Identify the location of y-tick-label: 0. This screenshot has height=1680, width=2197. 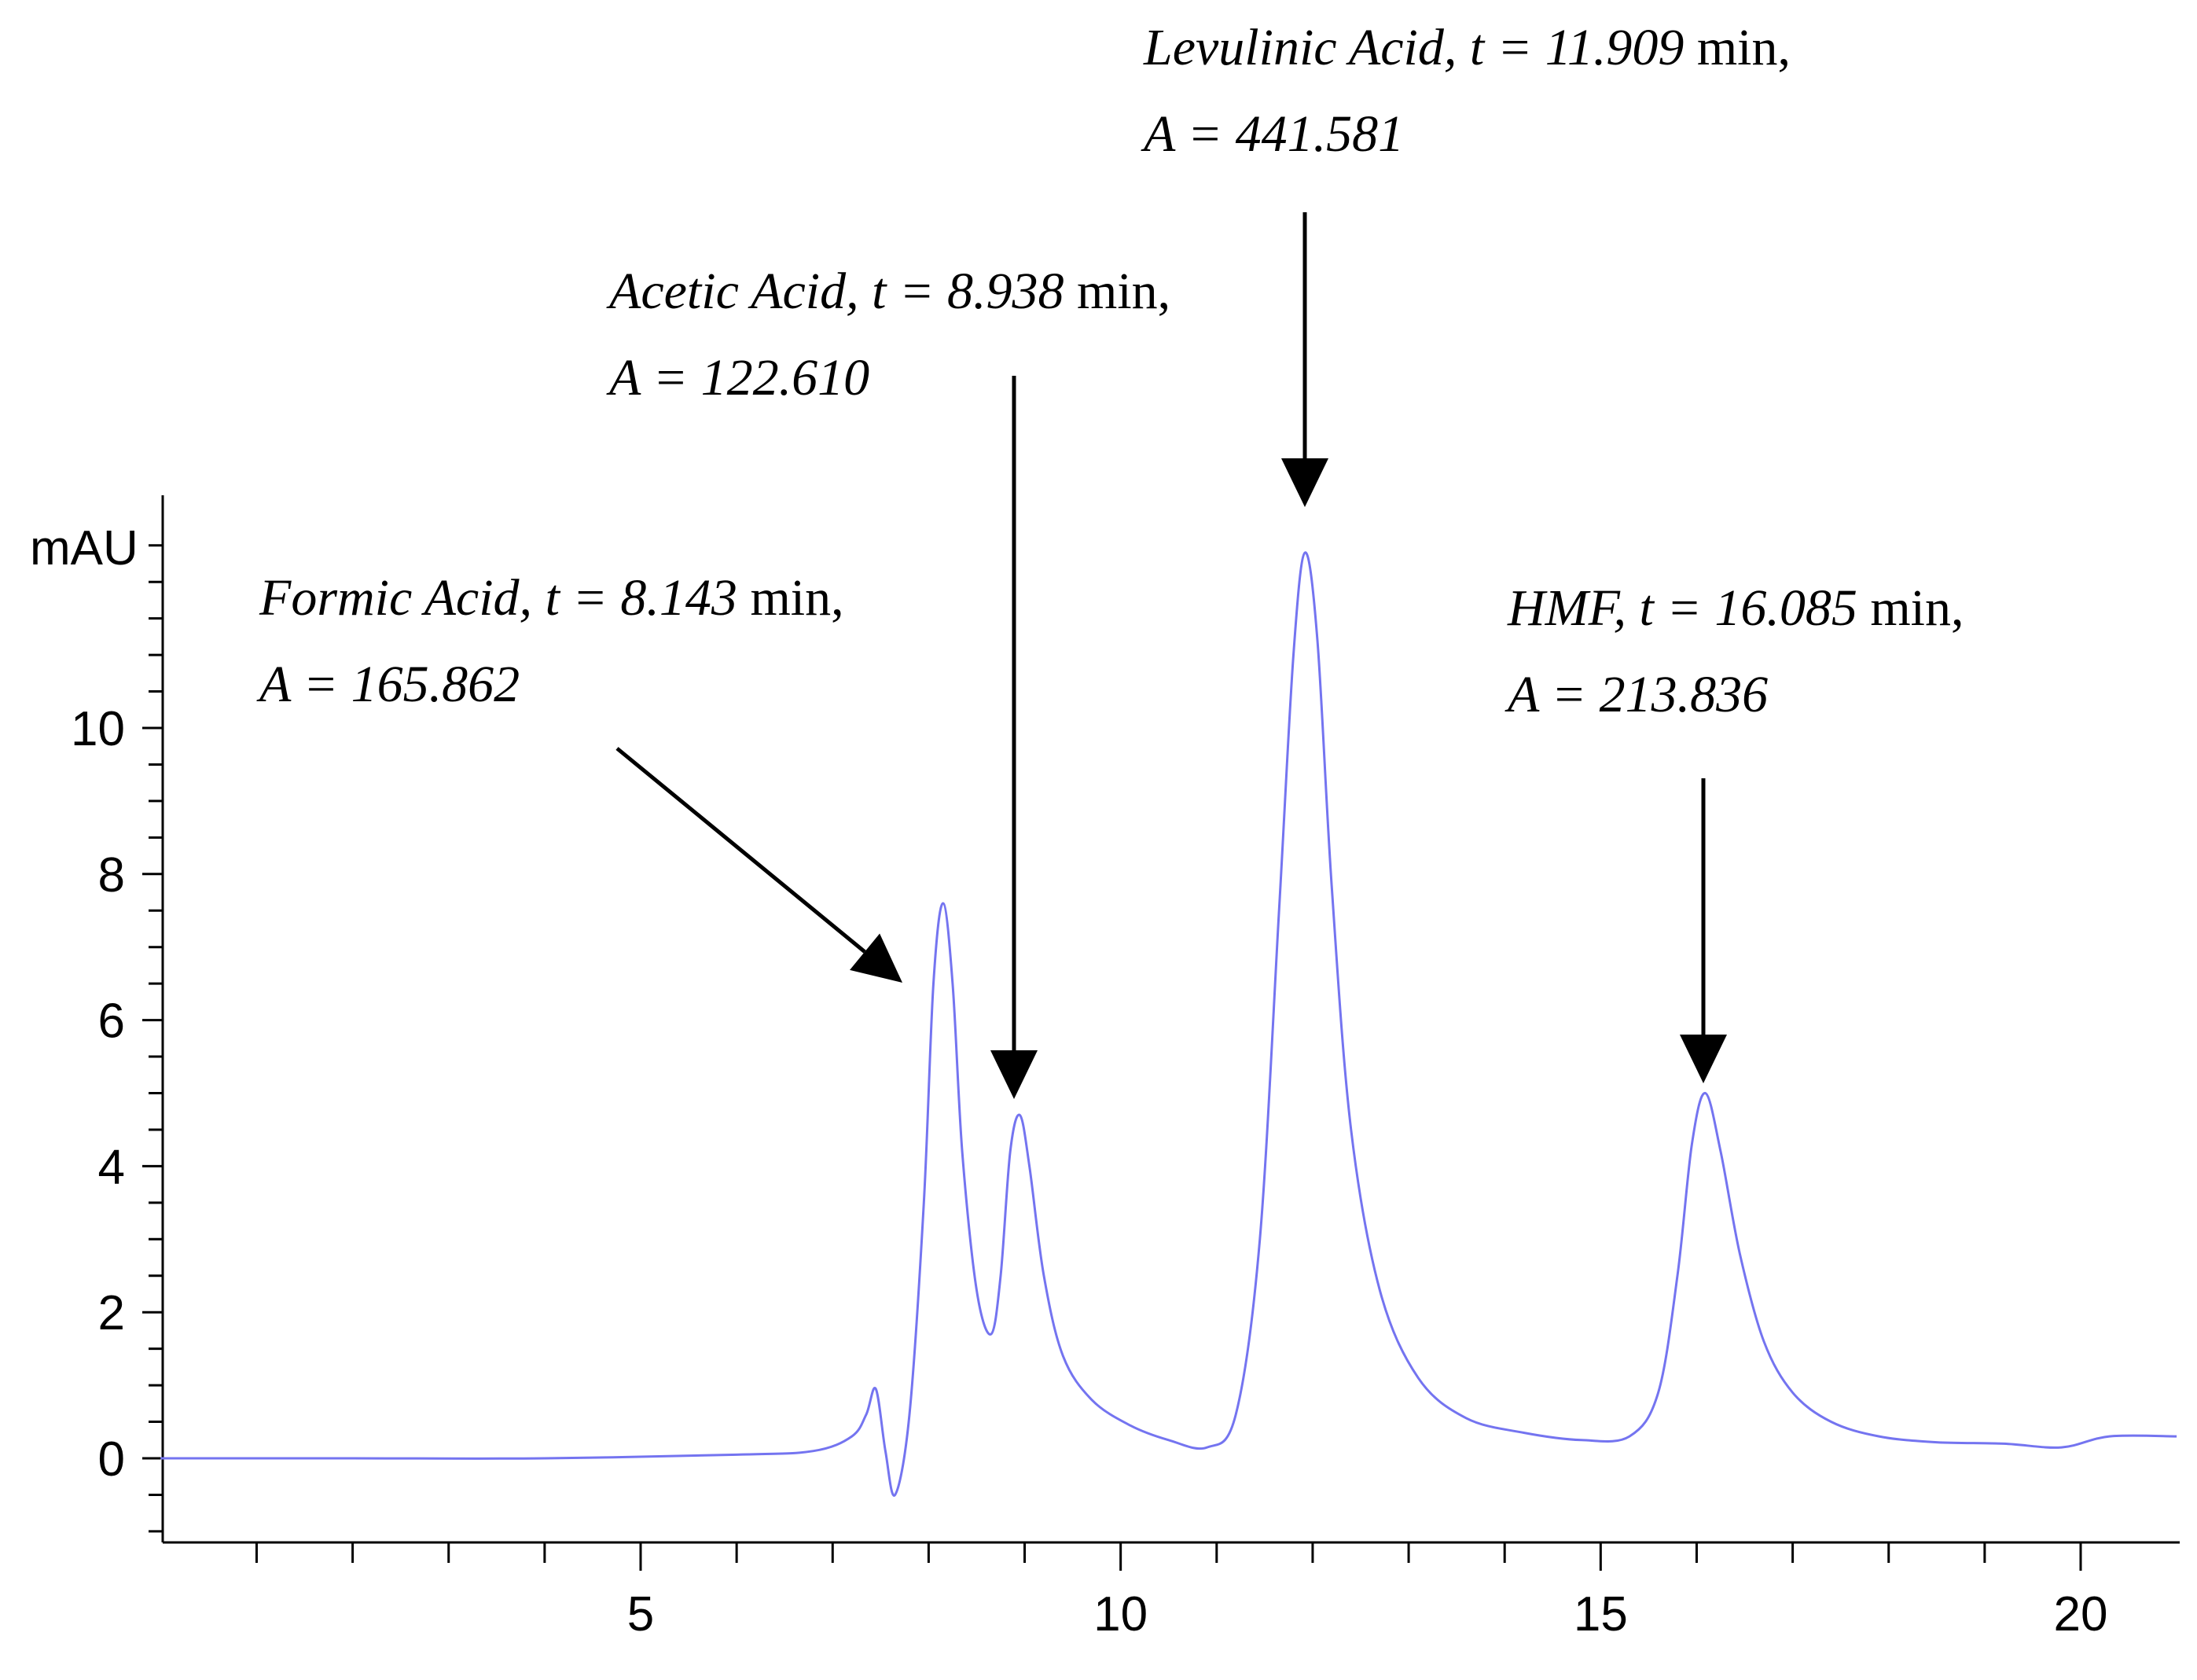
(111, 1459).